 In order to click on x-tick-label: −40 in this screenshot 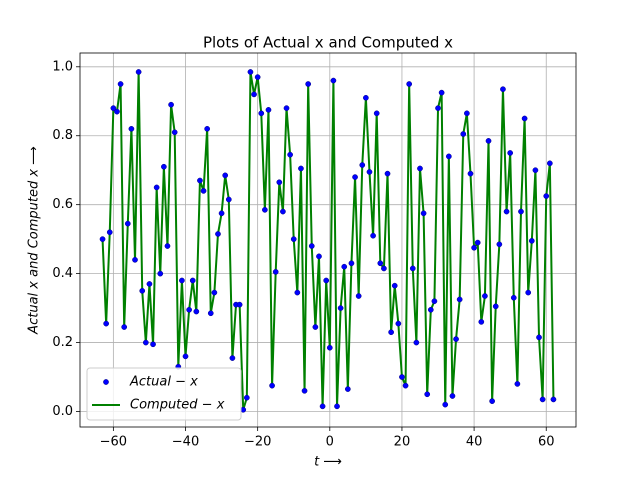, I will do `click(185, 442)`.